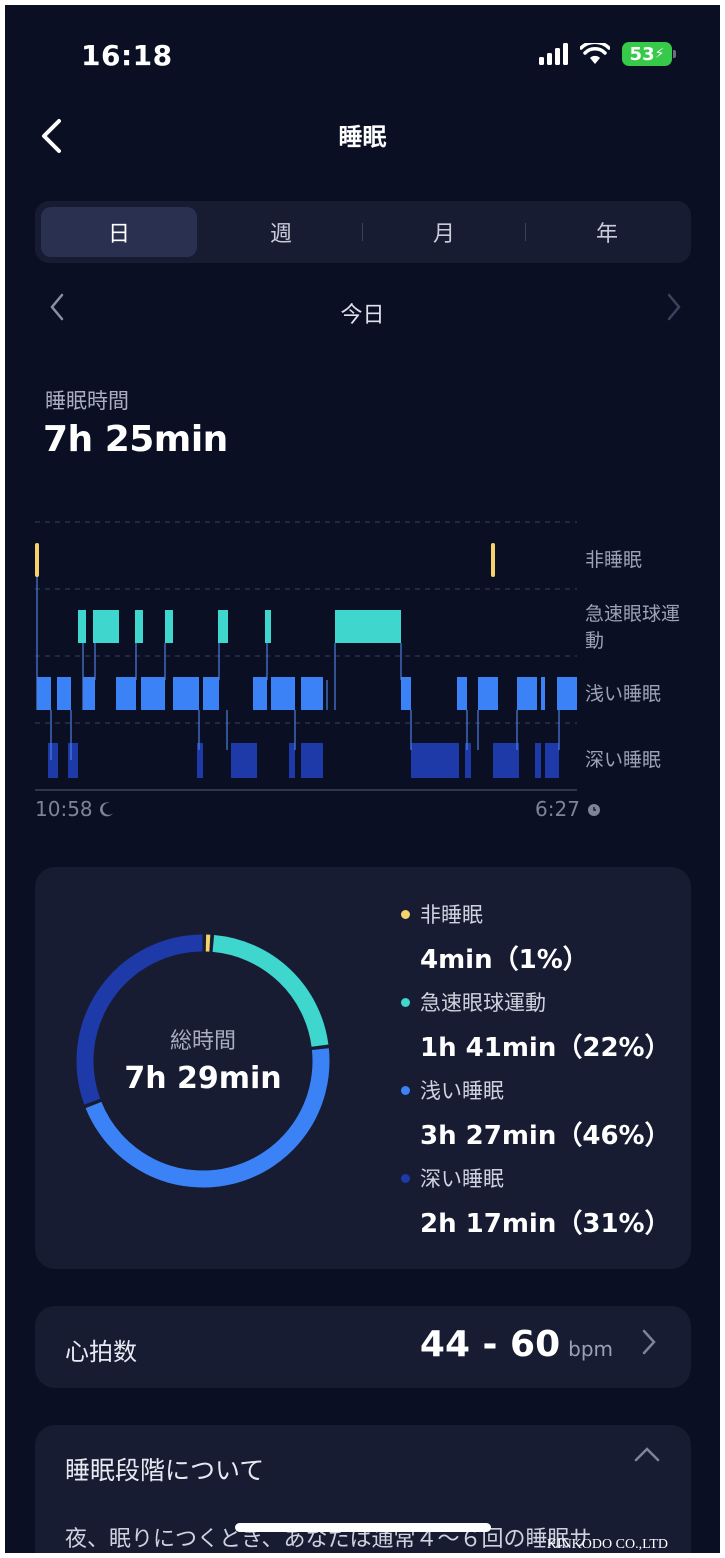 Image resolution: width=725 pixels, height=1558 pixels. I want to click on home-indicator, so click(363, 1527).